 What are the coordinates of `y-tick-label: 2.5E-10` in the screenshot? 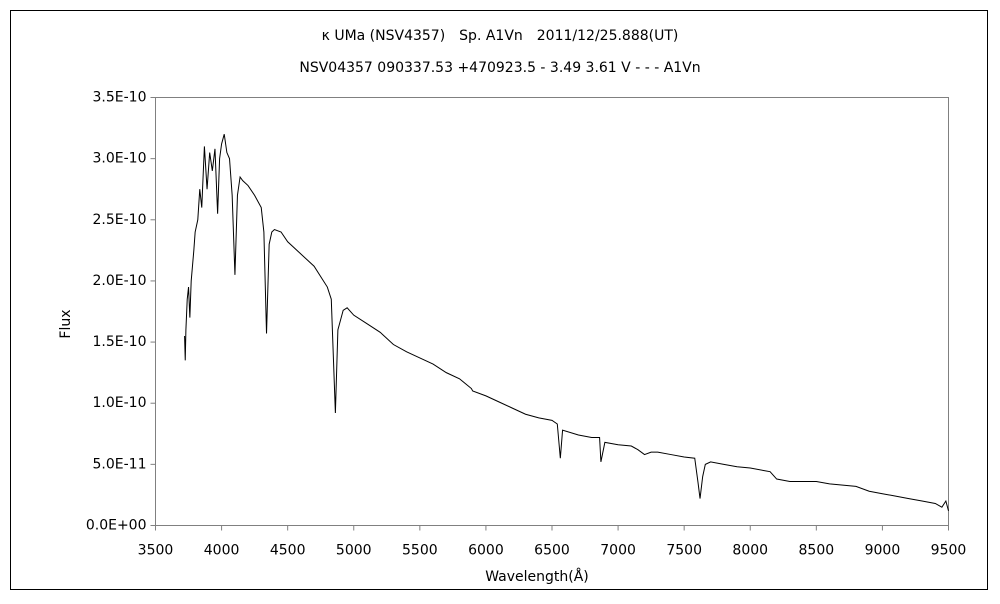 It's located at (120, 220).